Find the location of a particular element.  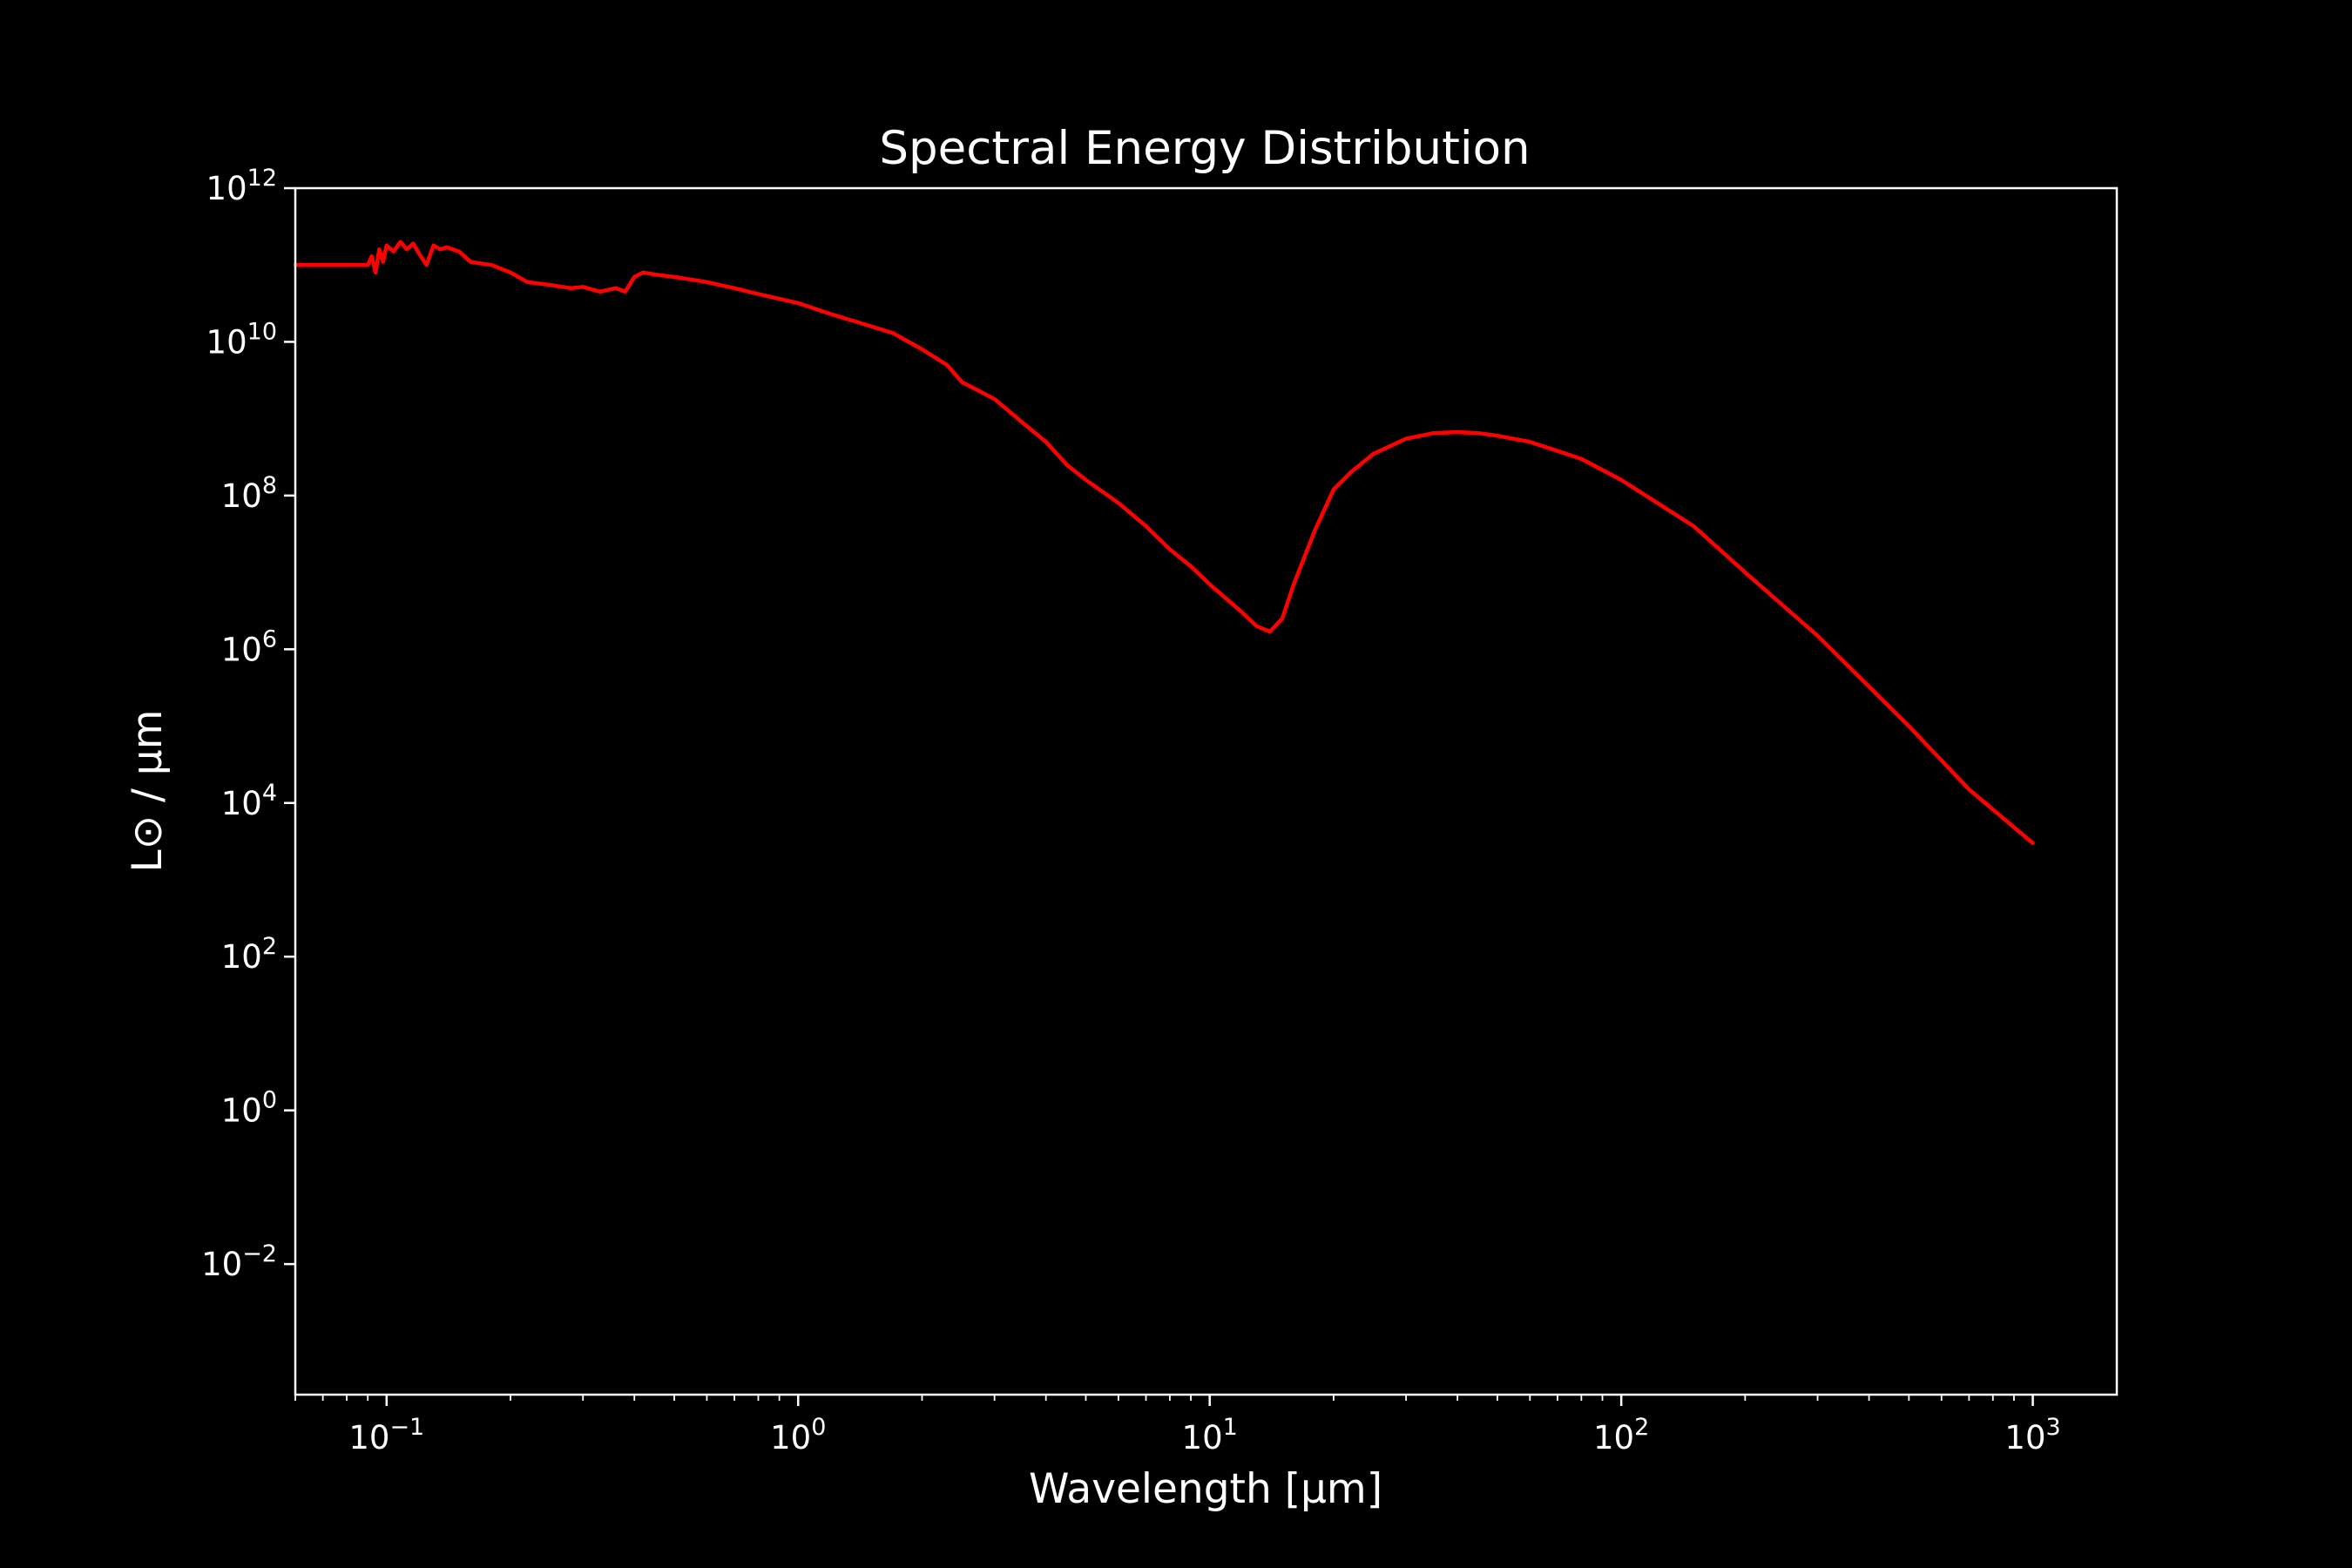

y-tick-label-exponent: −2 is located at coordinates (260, 1253).